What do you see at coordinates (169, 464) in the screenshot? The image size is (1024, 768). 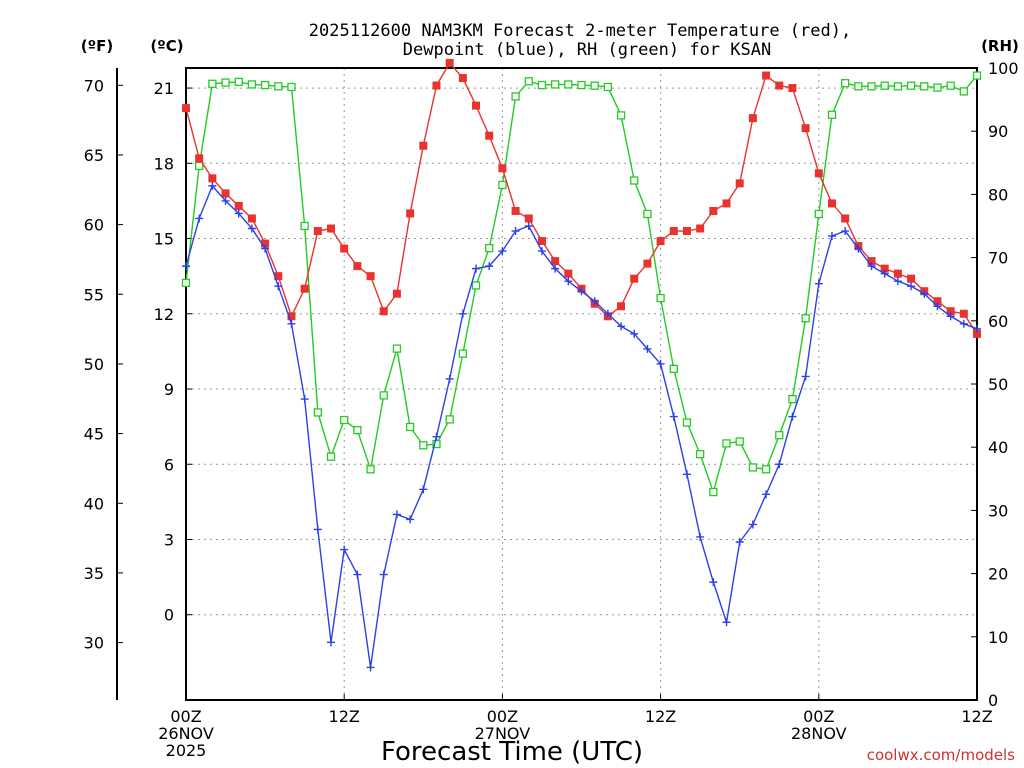 I see `tick-label-celsius: 6` at bounding box center [169, 464].